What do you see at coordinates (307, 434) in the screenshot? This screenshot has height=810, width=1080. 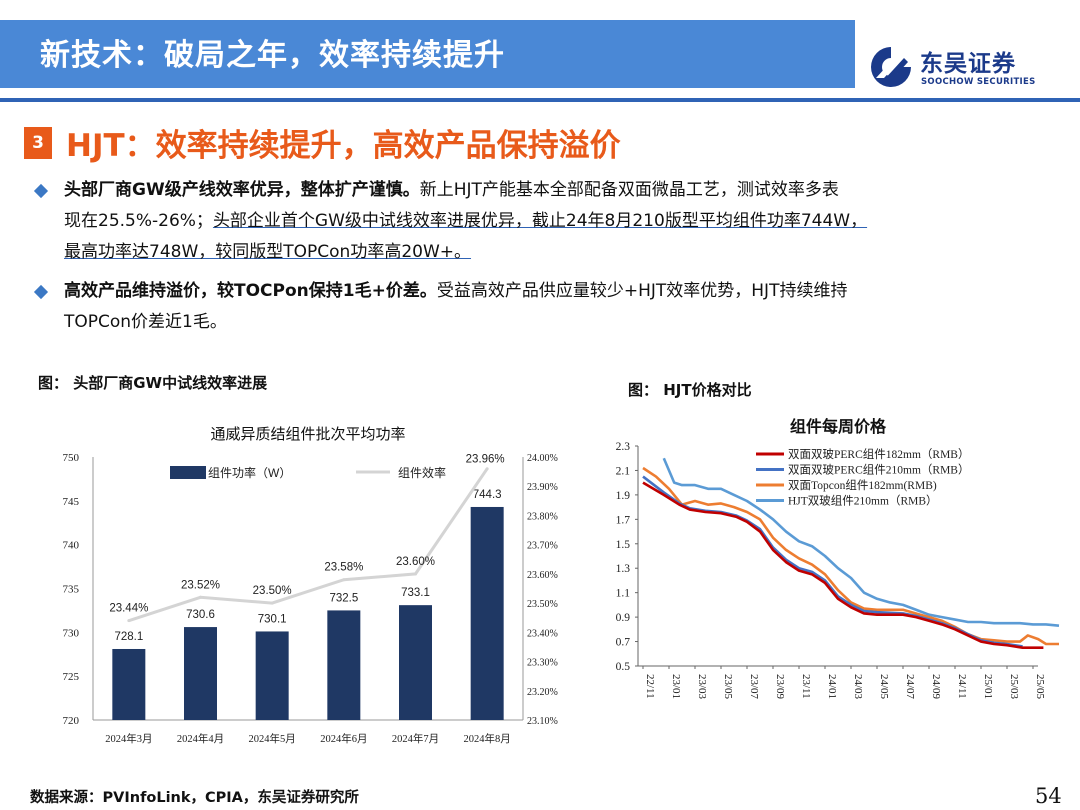 I see `chart-title: 通威异质结组件批次平均功率` at bounding box center [307, 434].